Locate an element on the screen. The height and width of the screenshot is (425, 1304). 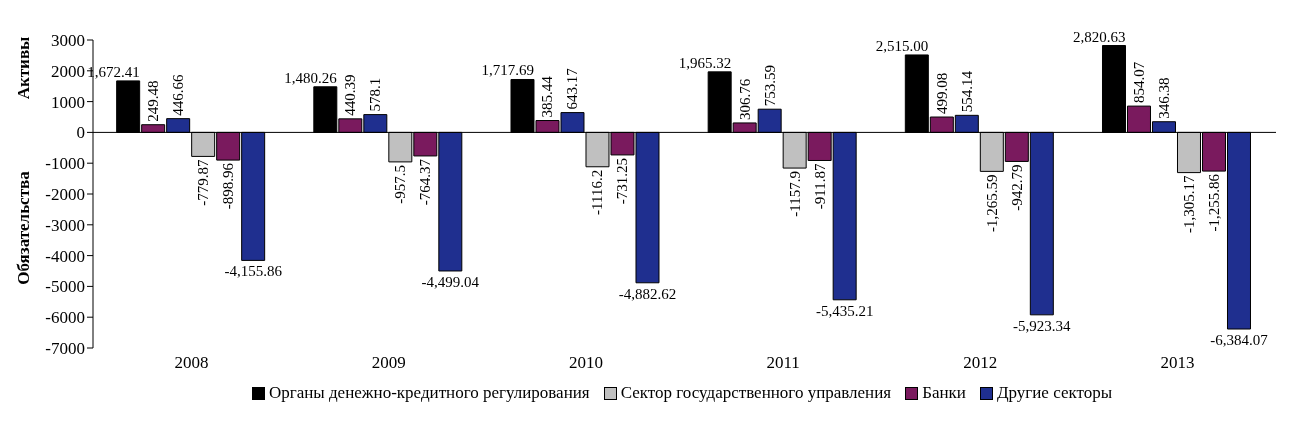
x-tick-label: 2009 is located at coordinates (388, 363).